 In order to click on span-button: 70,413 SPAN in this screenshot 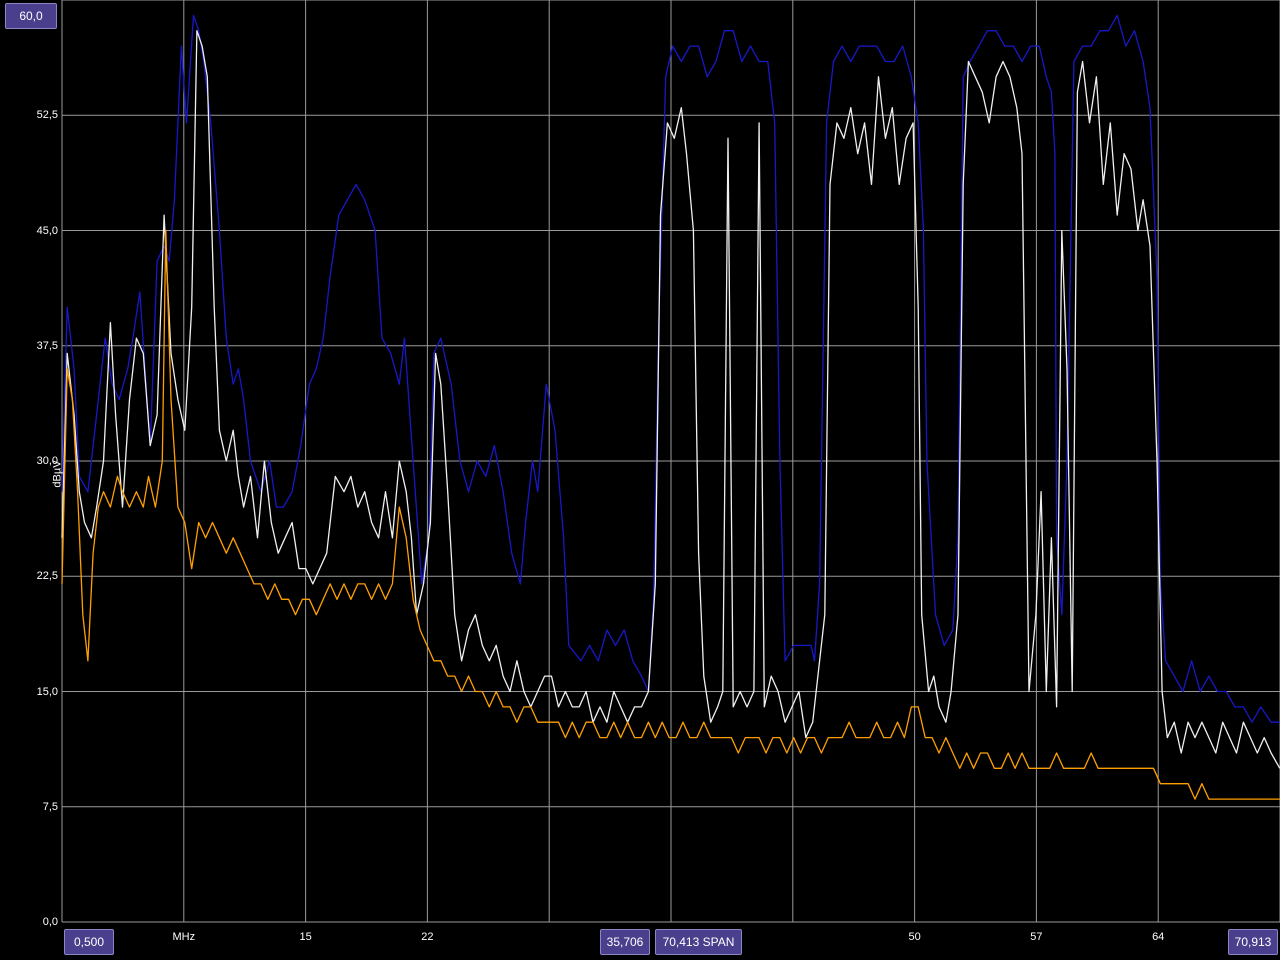, I will do `click(698, 942)`.